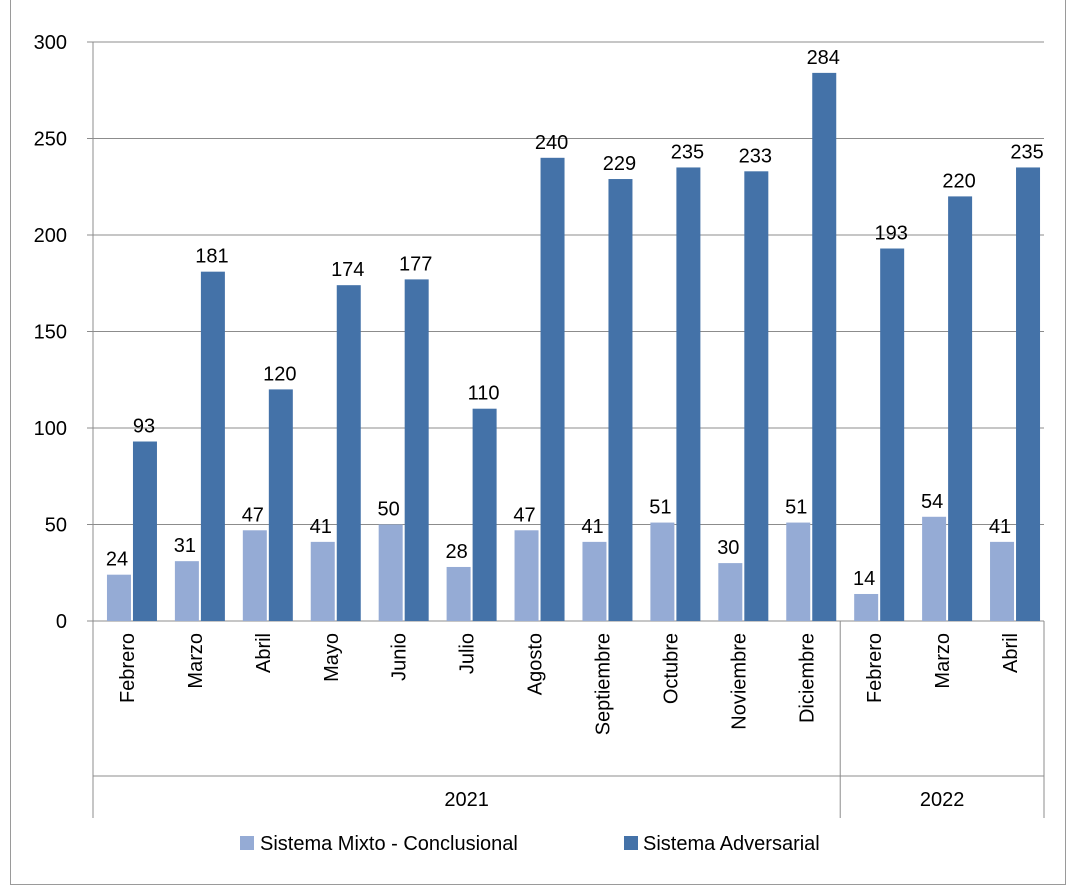 Image resolution: width=1068 pixels, height=887 pixels. What do you see at coordinates (807, 678) in the screenshot?
I see `category-label: Diciembre` at bounding box center [807, 678].